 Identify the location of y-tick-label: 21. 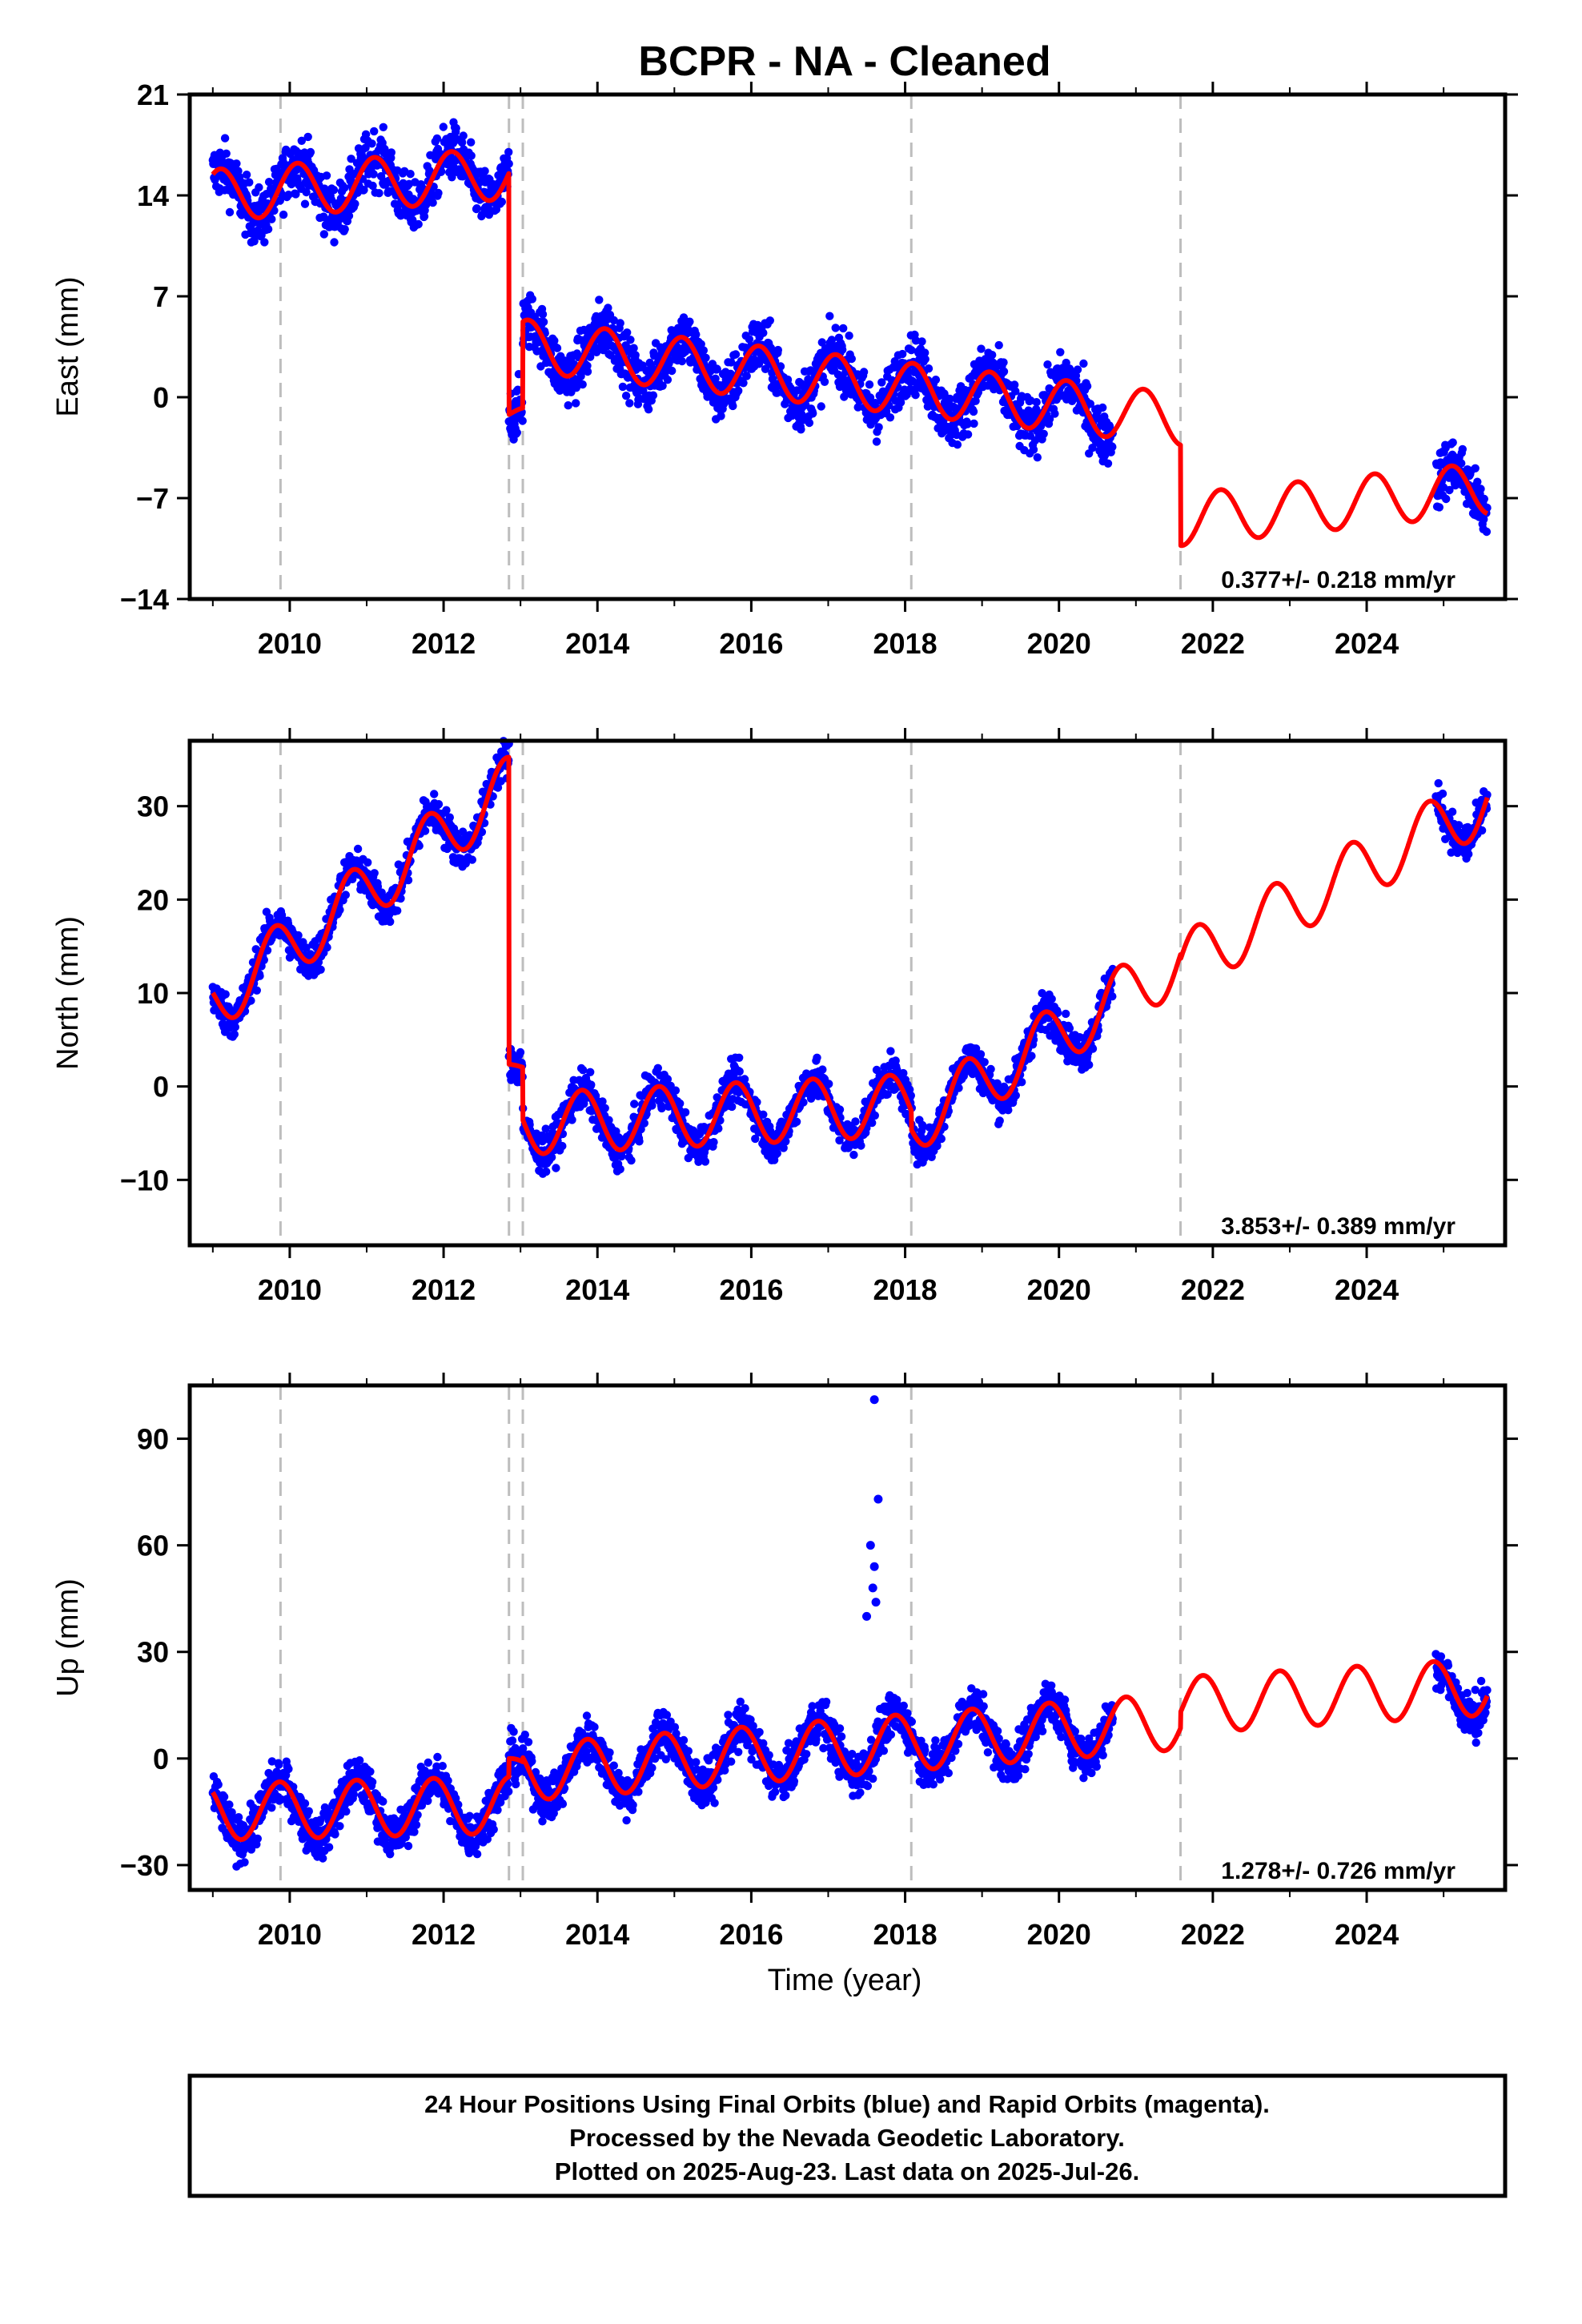
(153, 94).